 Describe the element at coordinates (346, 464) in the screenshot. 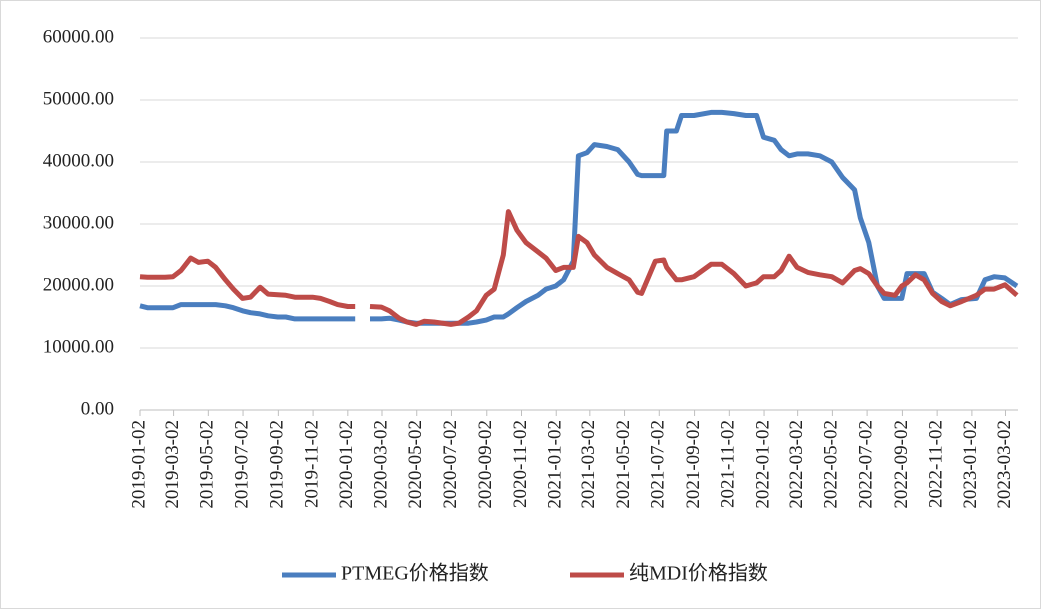

I see `x-tick-label: 2020-01-02` at that location.